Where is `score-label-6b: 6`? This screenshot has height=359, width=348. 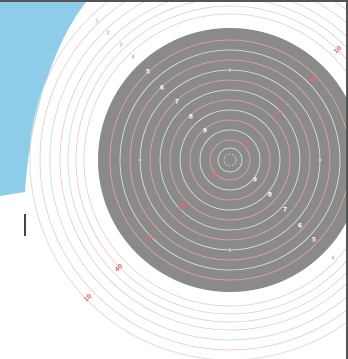 score-label-6b: 6 is located at coordinates (300, 226).